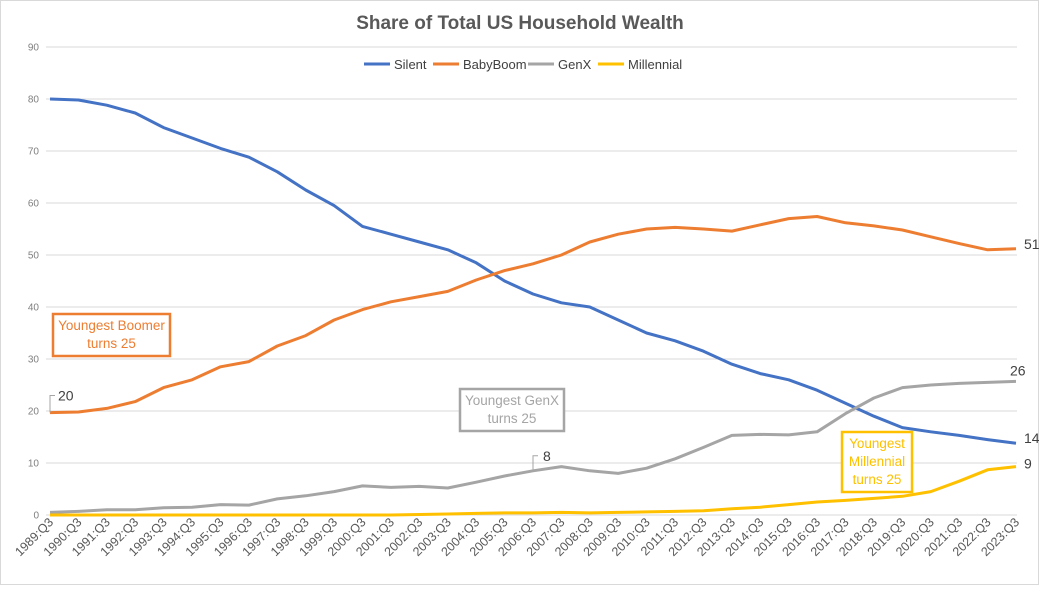 This screenshot has width=1039, height=591. Describe the element at coordinates (34, 256) in the screenshot. I see `y-tick-label: 50` at that location.